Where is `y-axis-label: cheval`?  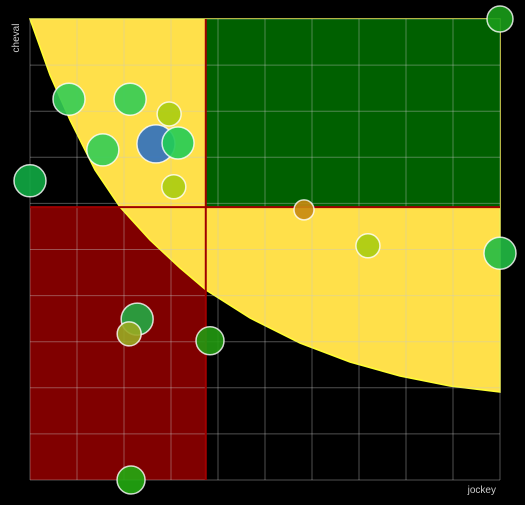 y-axis-label: cheval is located at coordinates (16, 38).